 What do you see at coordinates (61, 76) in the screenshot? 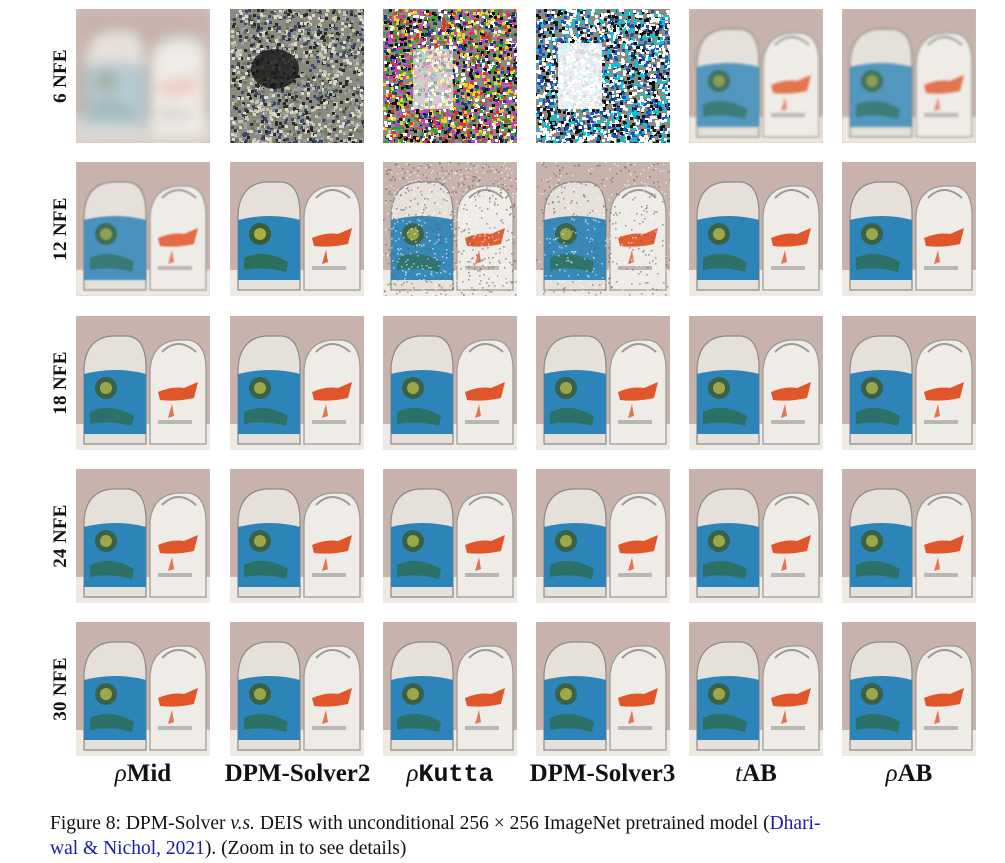
I see `row-label-6nfe: 6 NFE` at bounding box center [61, 76].